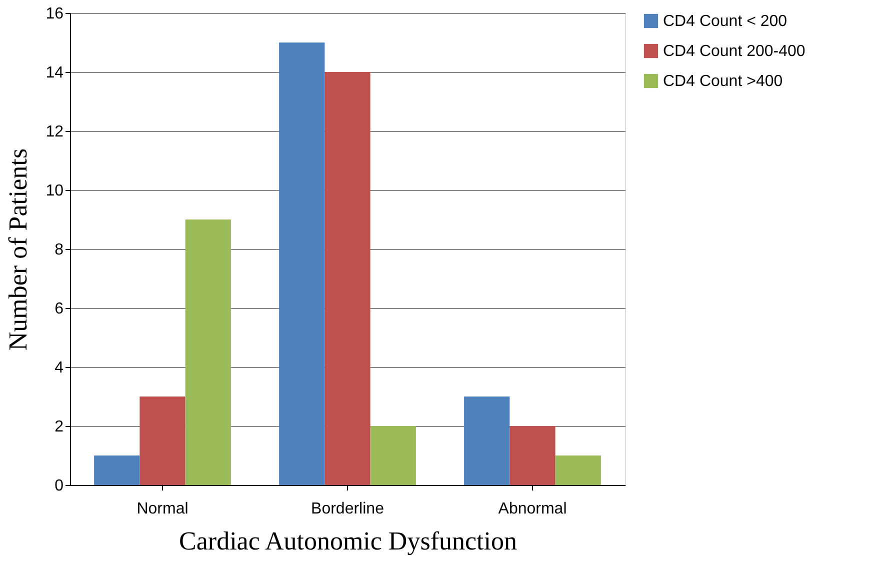  Describe the element at coordinates (59, 486) in the screenshot. I see `y-tick-label: 0` at that location.